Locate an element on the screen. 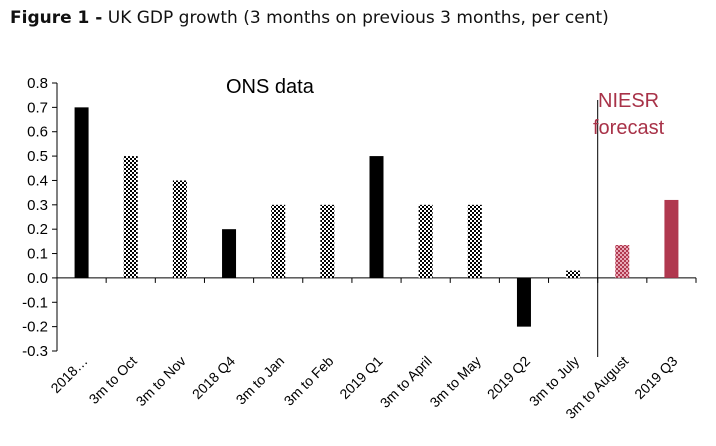 The height and width of the screenshot is (446, 716). y-tick-label: -0.3 is located at coordinates (35, 351).